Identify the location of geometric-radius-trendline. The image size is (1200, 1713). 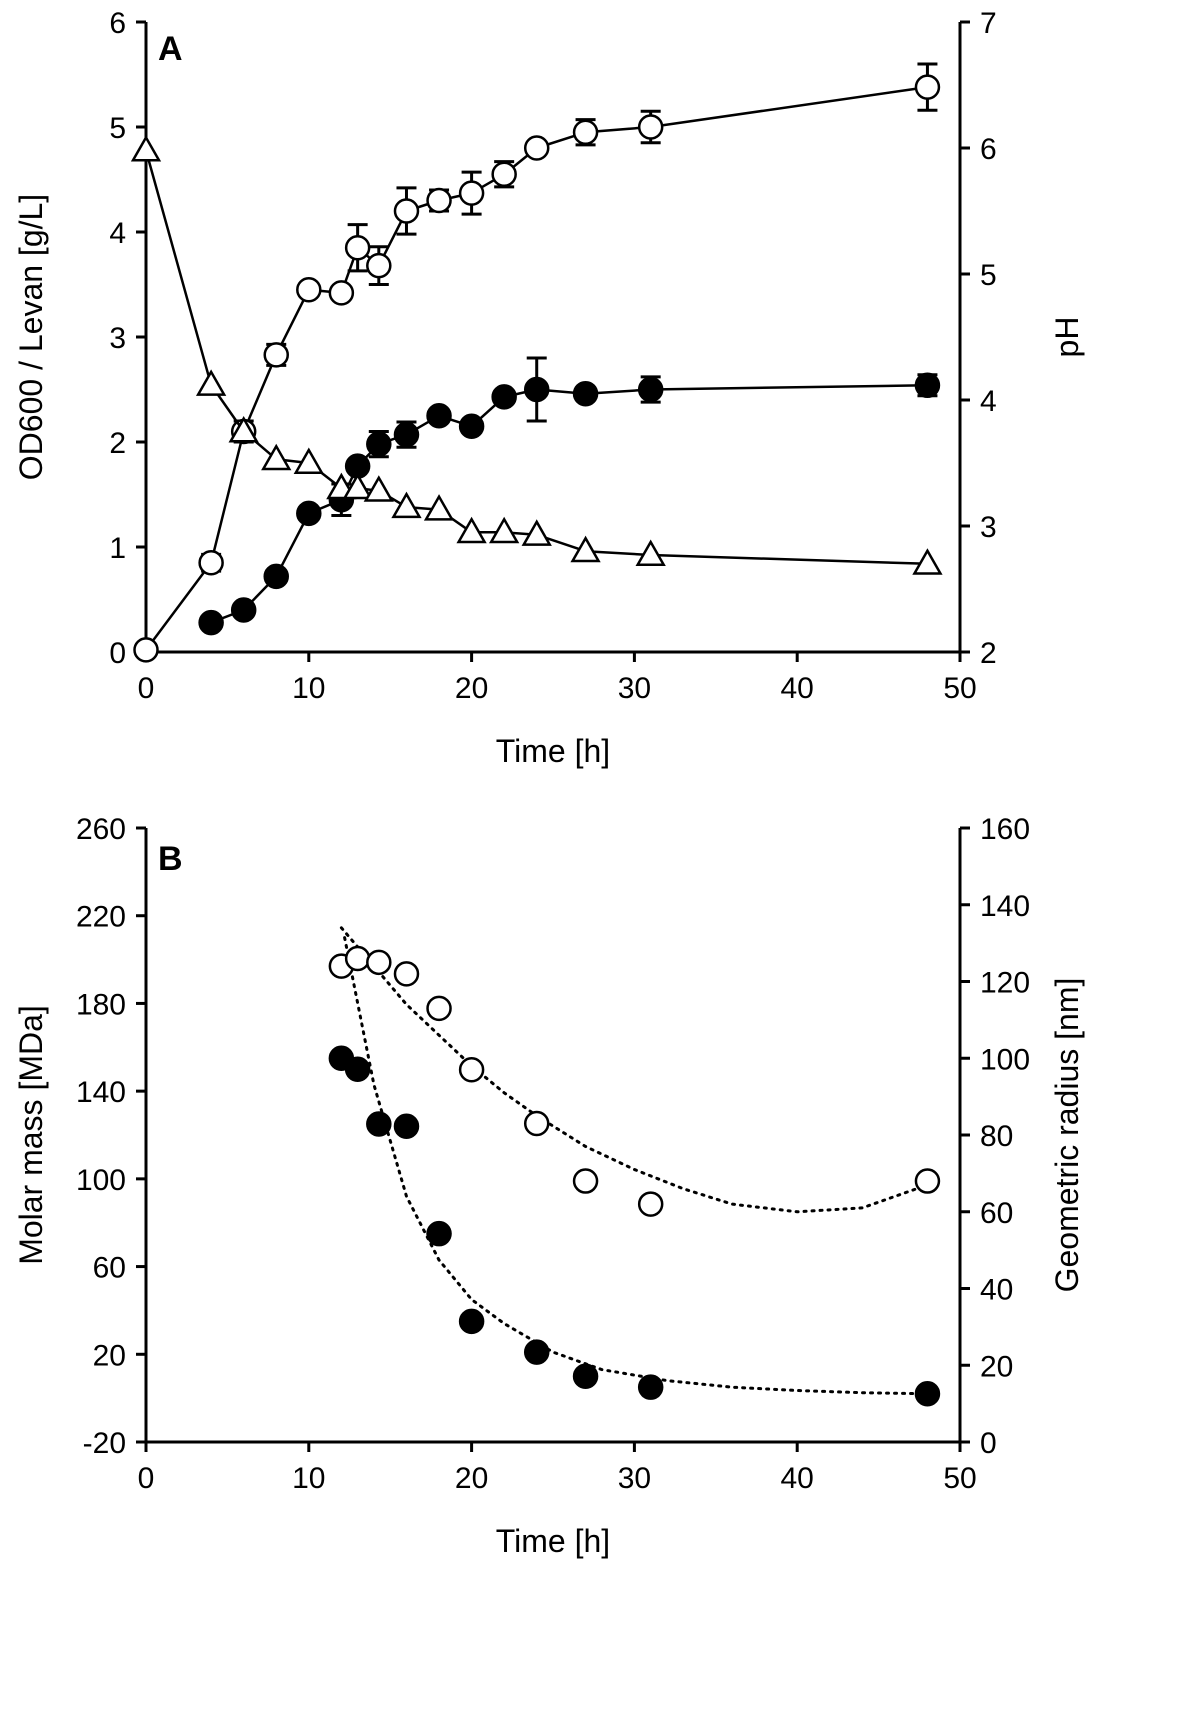
(634, 1070).